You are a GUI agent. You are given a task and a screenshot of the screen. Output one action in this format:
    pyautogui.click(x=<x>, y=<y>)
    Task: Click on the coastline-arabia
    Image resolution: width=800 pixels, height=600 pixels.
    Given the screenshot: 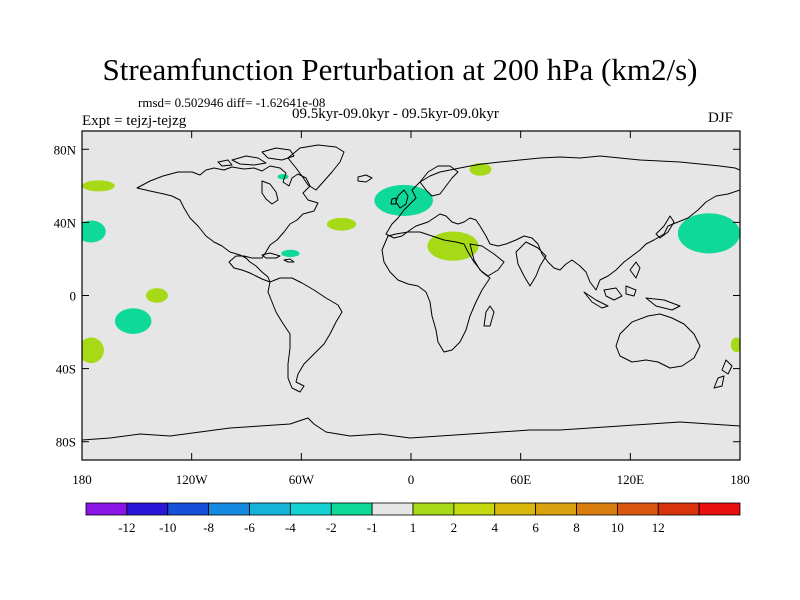 What is the action you would take?
    pyautogui.click(x=487, y=260)
    